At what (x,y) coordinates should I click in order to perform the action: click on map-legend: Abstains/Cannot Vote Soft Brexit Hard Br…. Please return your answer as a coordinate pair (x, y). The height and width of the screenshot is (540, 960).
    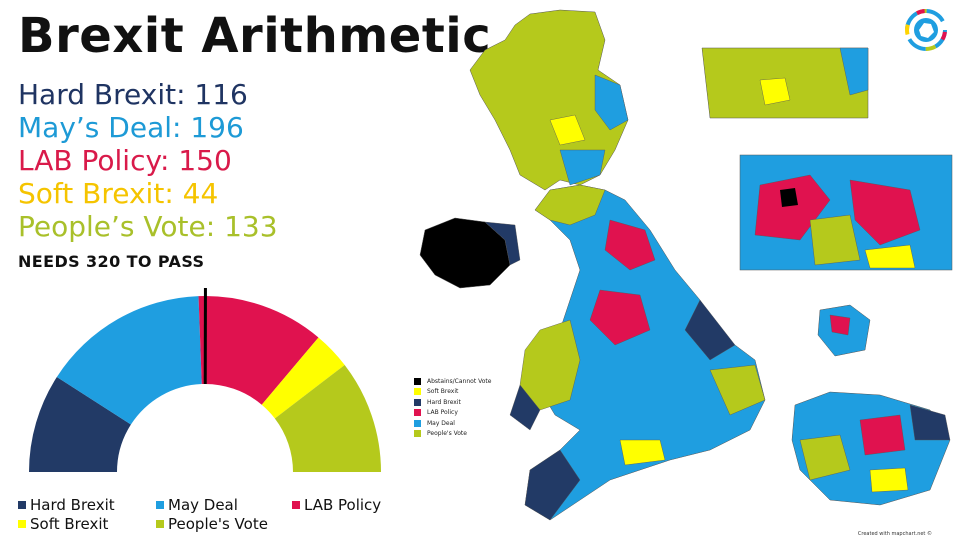
    Looking at the image, I should click on (452, 407).